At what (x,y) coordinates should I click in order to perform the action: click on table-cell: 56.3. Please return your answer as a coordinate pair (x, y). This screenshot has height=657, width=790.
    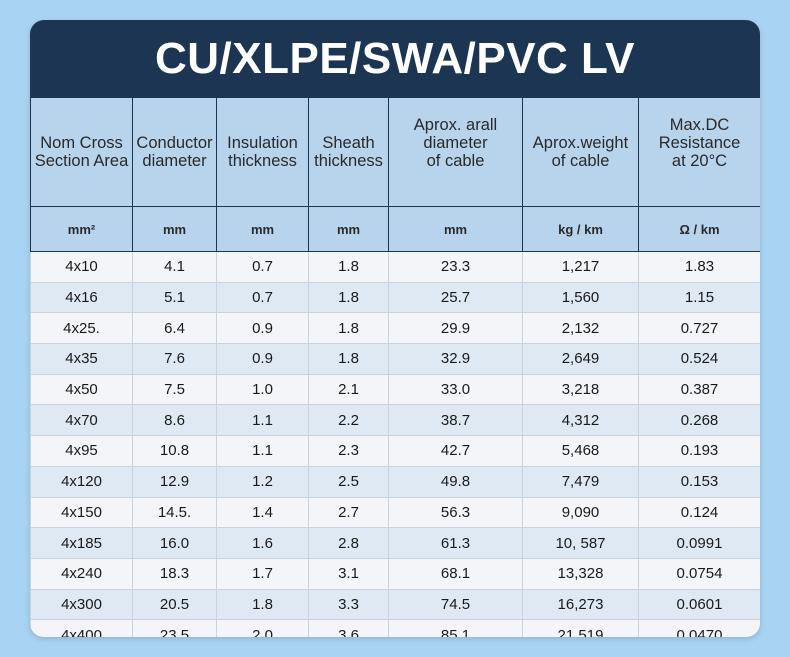
    Looking at the image, I should click on (455, 512).